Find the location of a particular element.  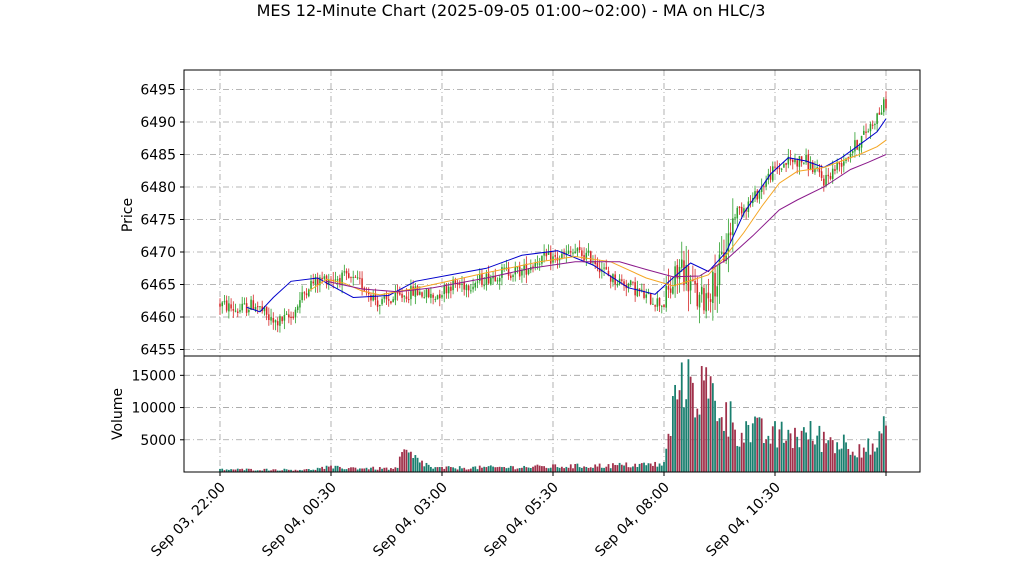

x-tick-label: Sep 04, 00:30 is located at coordinates (299, 520).